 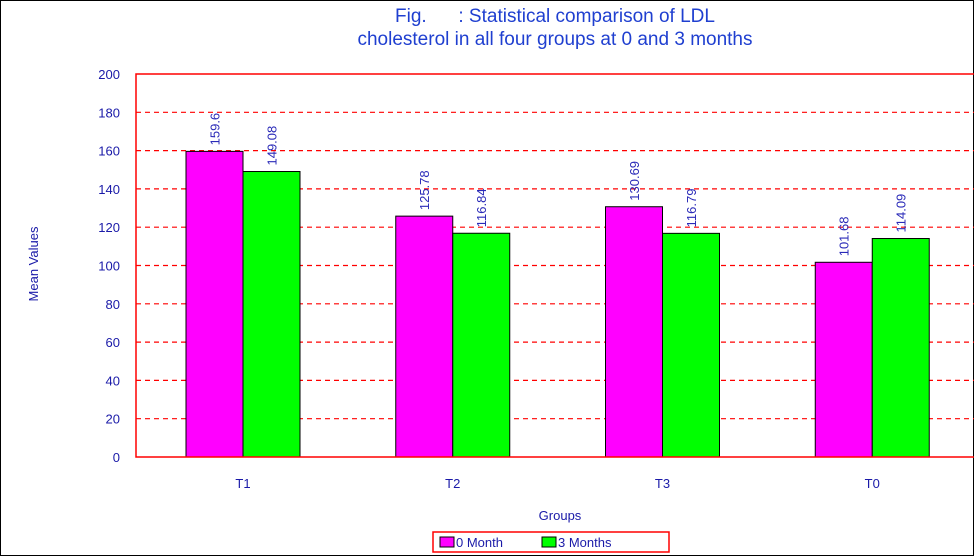 I want to click on x-tick-label: T2, so click(x=452, y=483).